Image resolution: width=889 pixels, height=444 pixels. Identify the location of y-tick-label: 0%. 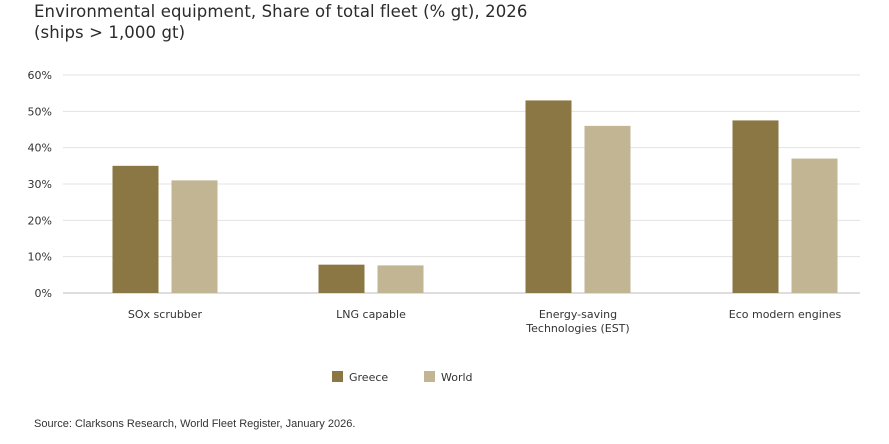
(43, 293).